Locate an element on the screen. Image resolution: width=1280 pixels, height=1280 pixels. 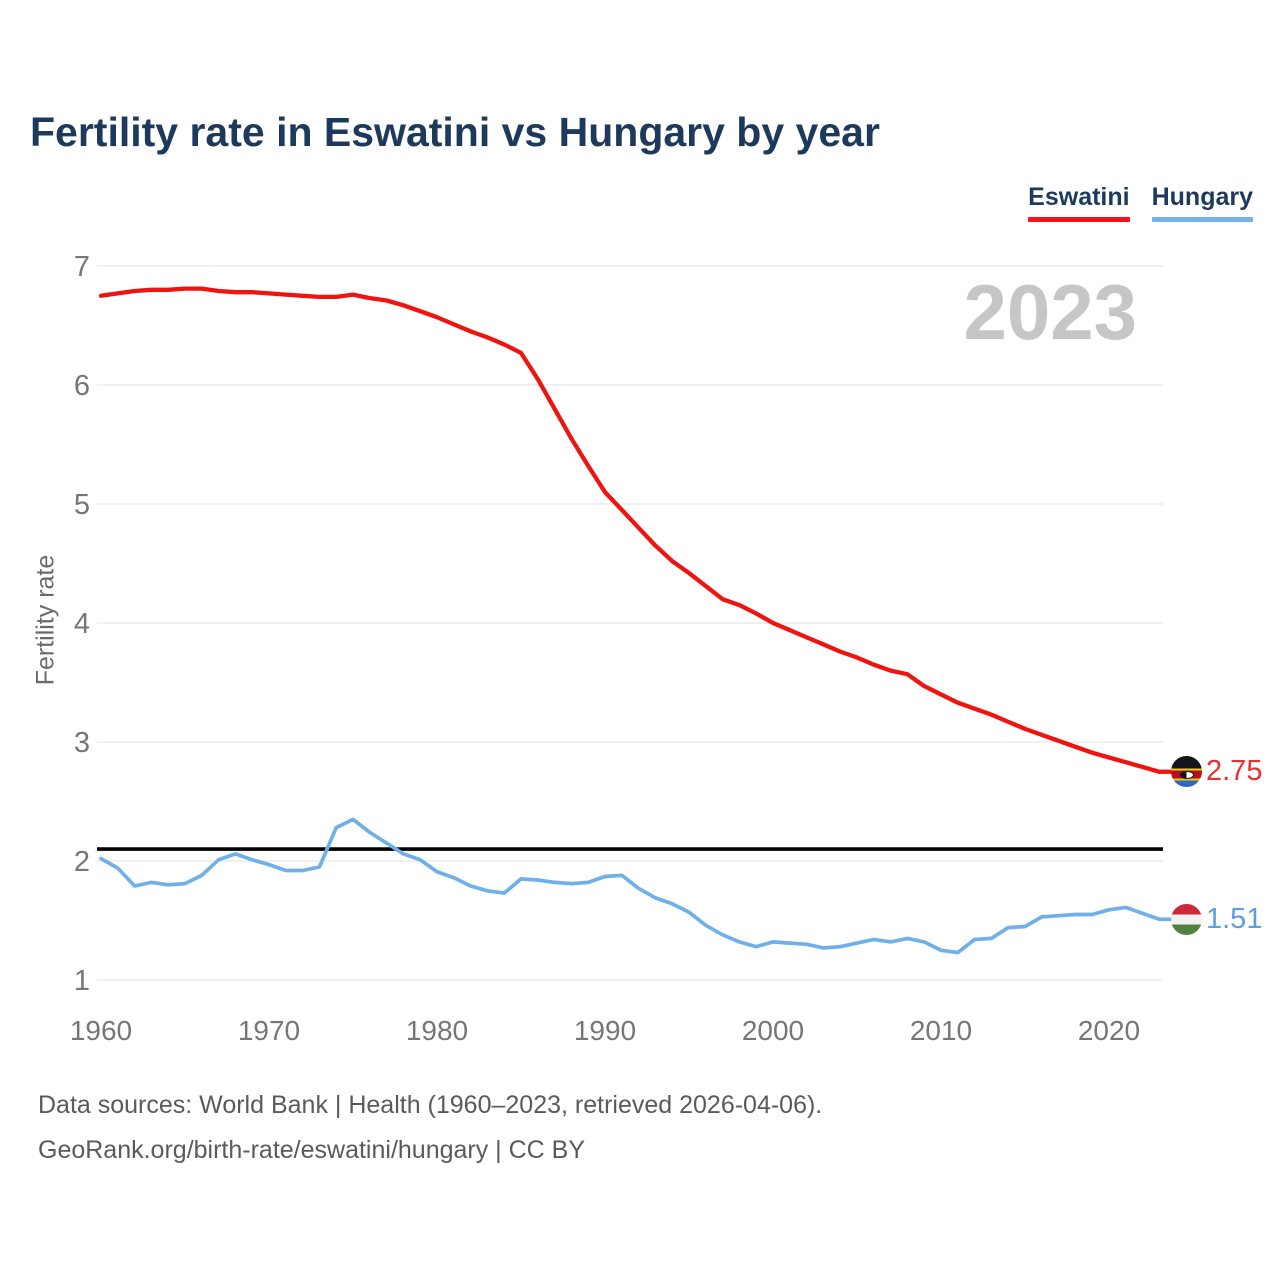
x-tick-label-1990: 1990 is located at coordinates (605, 1030).